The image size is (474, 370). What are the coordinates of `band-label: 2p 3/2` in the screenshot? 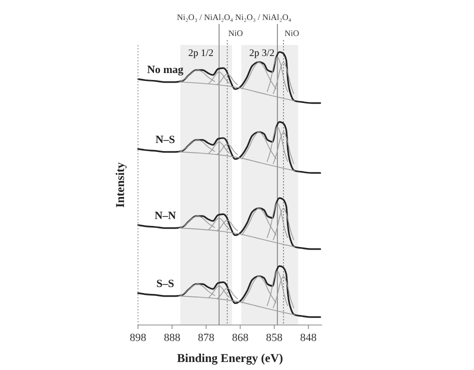 It's located at (262, 53).